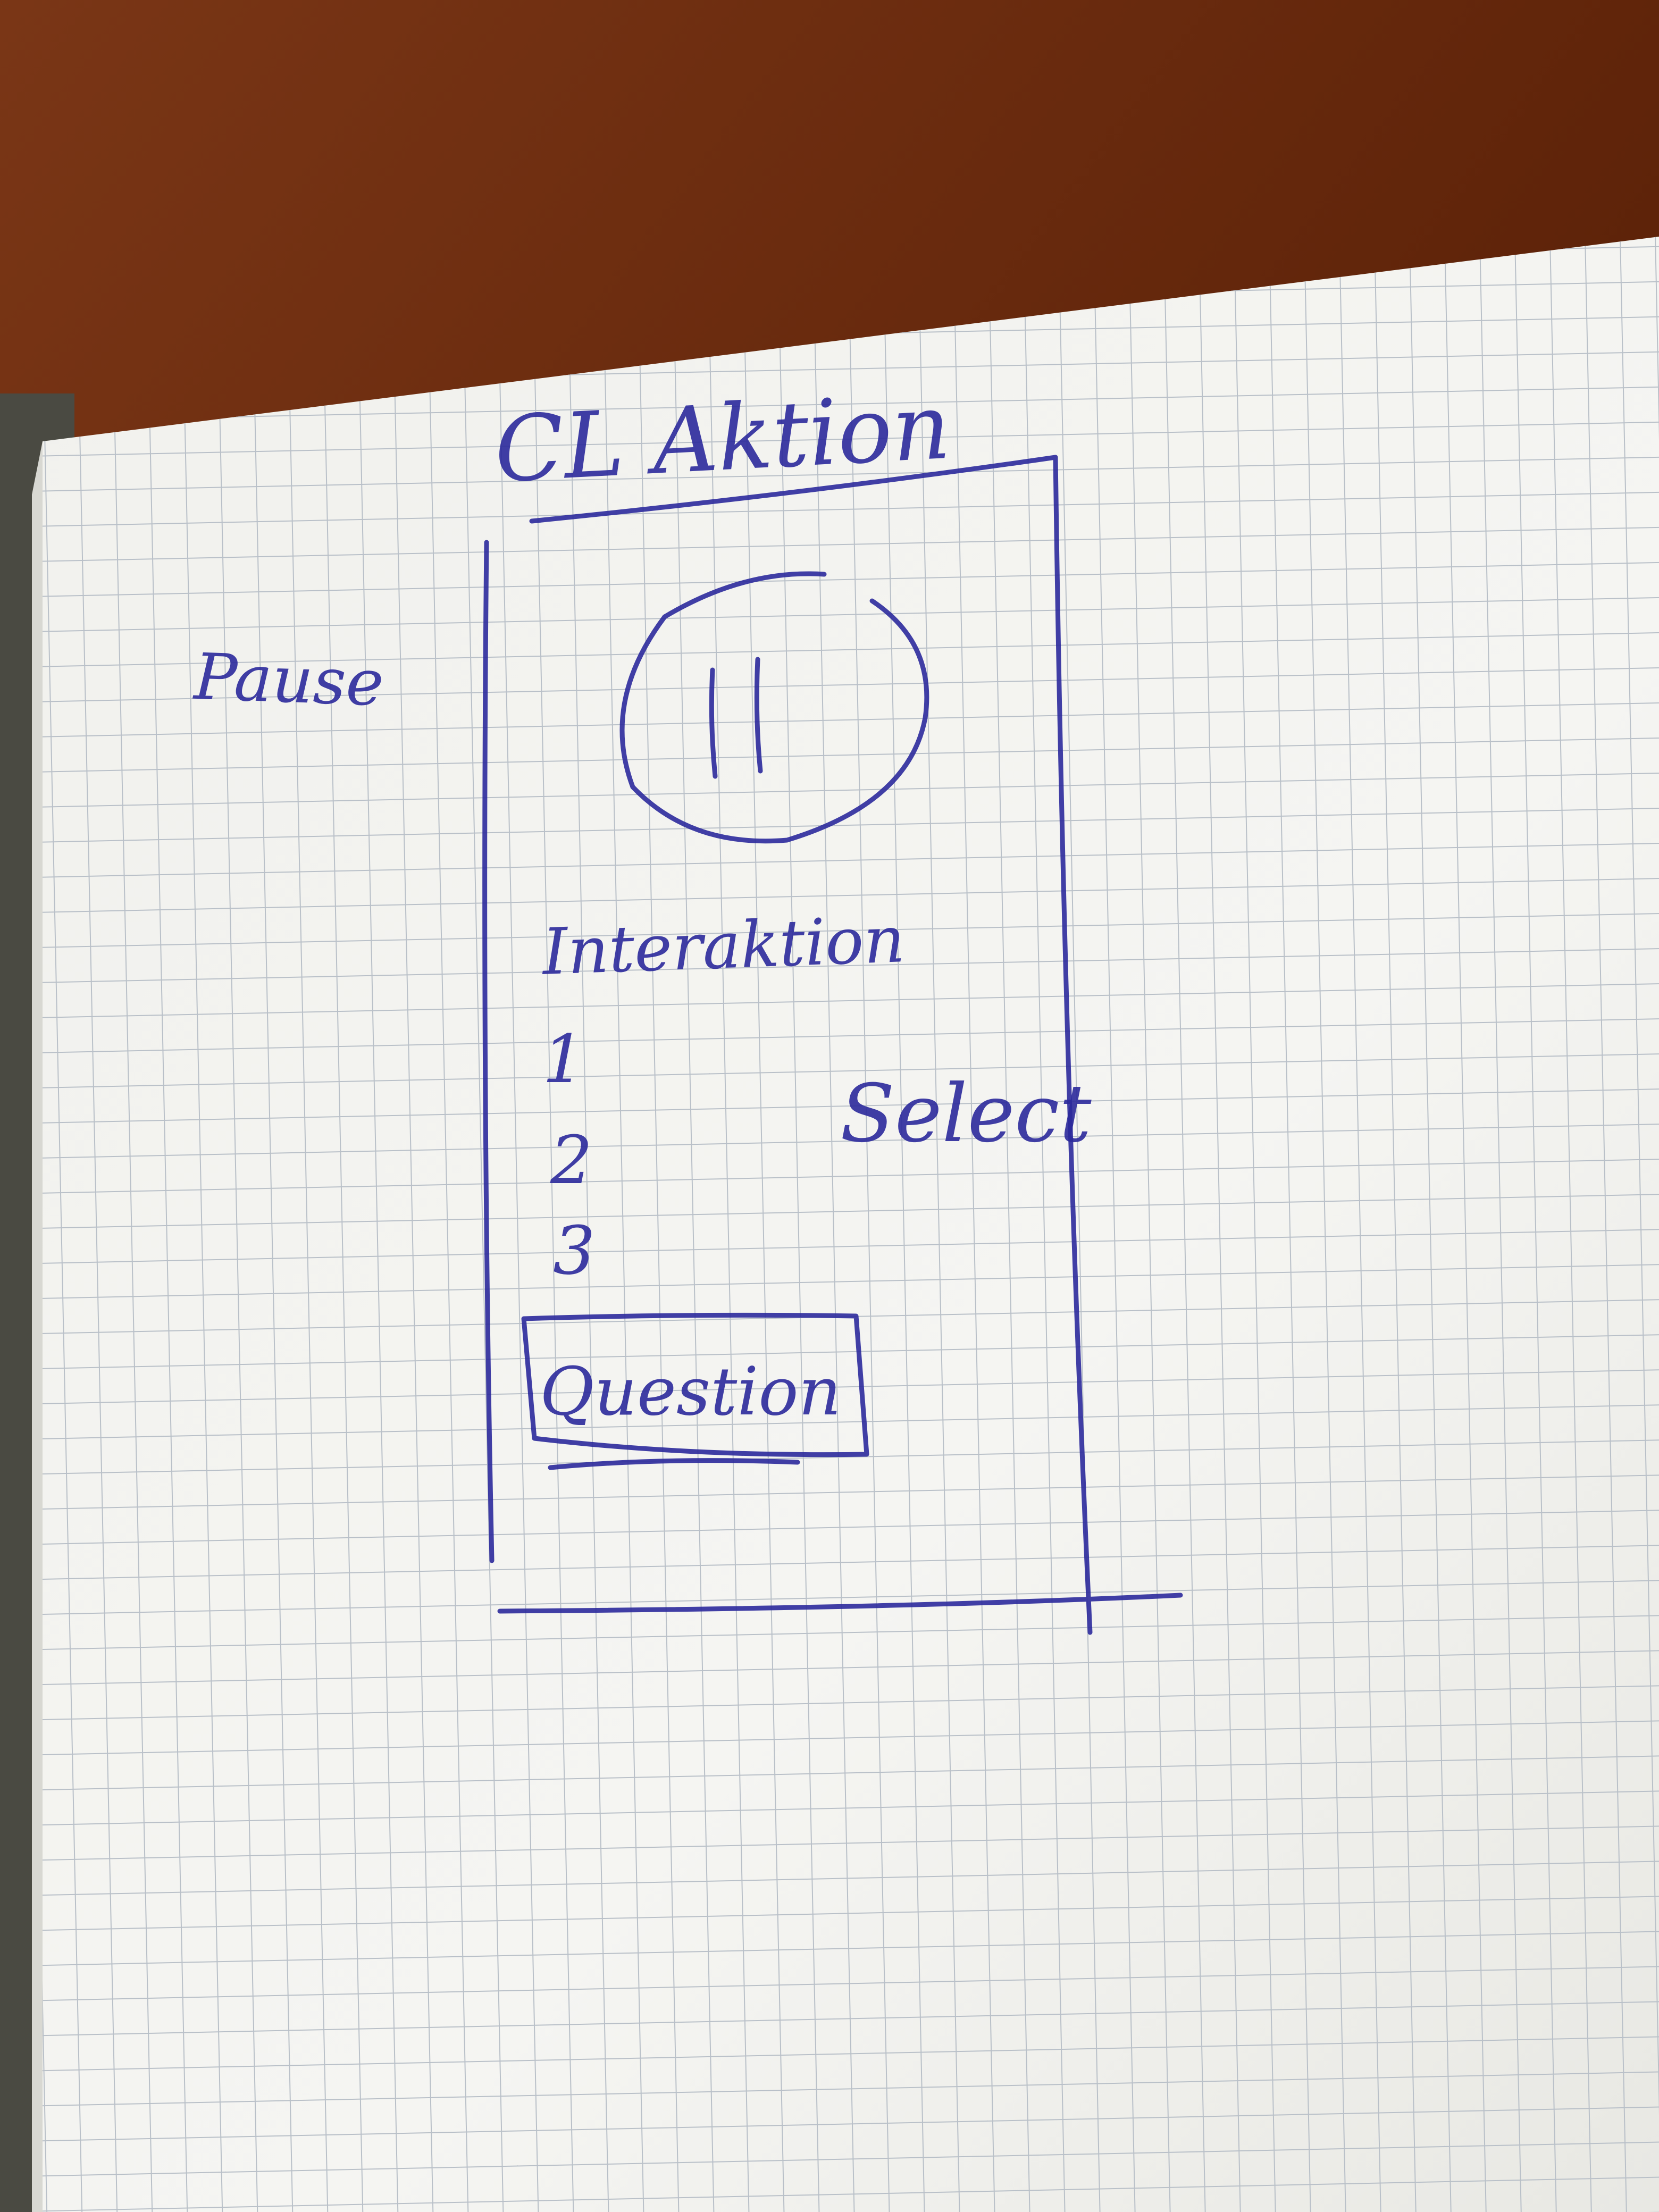 The width and height of the screenshot is (1659, 2212). I want to click on select-label: Select, so click(966, 1114).